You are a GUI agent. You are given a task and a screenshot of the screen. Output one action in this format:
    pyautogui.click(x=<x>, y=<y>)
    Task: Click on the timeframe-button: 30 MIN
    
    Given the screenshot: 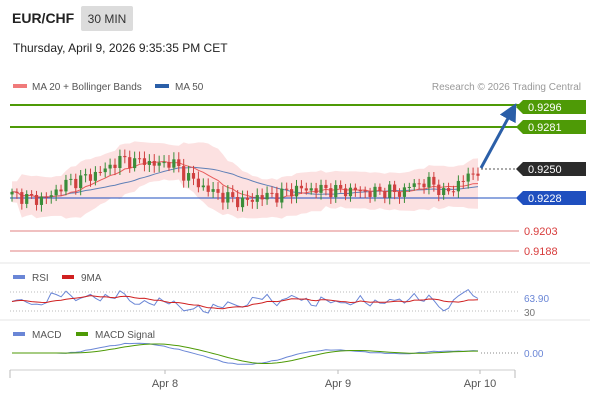 What is the action you would take?
    pyautogui.click(x=107, y=18)
    